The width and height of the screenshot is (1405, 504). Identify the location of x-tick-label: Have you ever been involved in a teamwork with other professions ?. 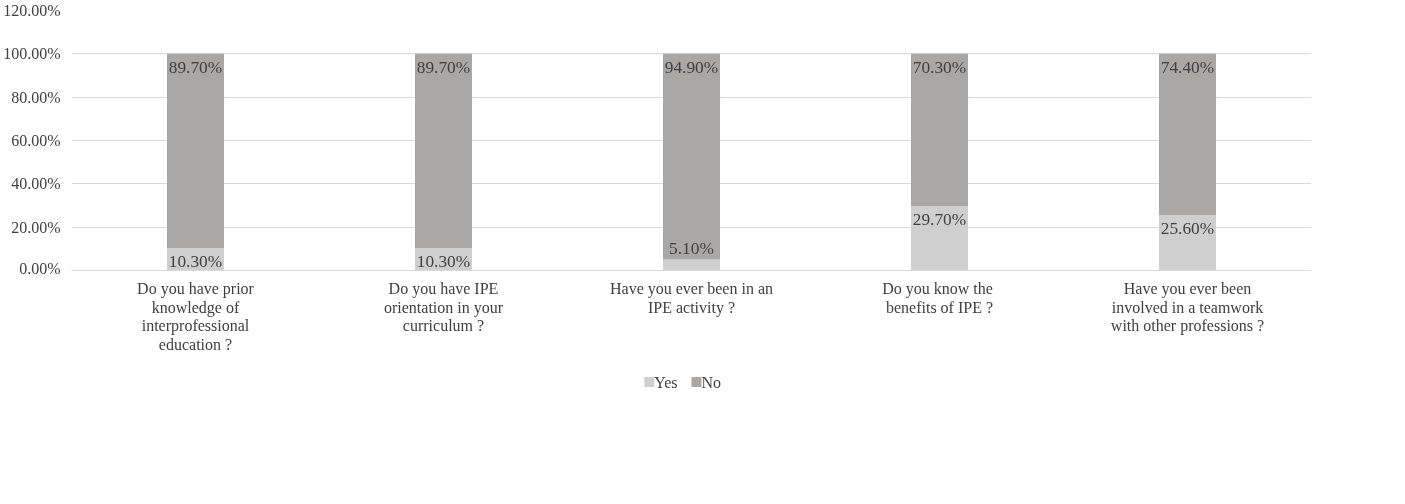
(1187, 308).